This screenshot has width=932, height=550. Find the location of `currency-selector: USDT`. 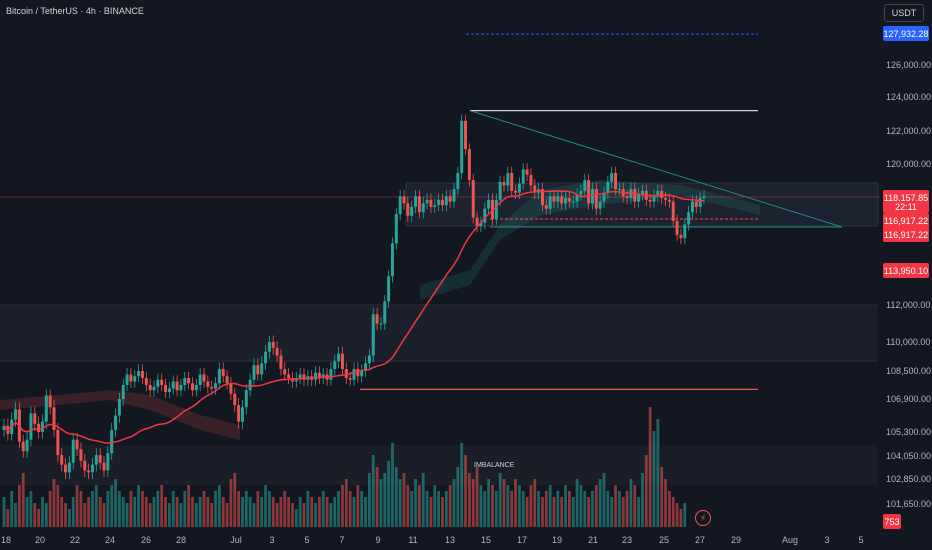

currency-selector: USDT is located at coordinates (904, 13).